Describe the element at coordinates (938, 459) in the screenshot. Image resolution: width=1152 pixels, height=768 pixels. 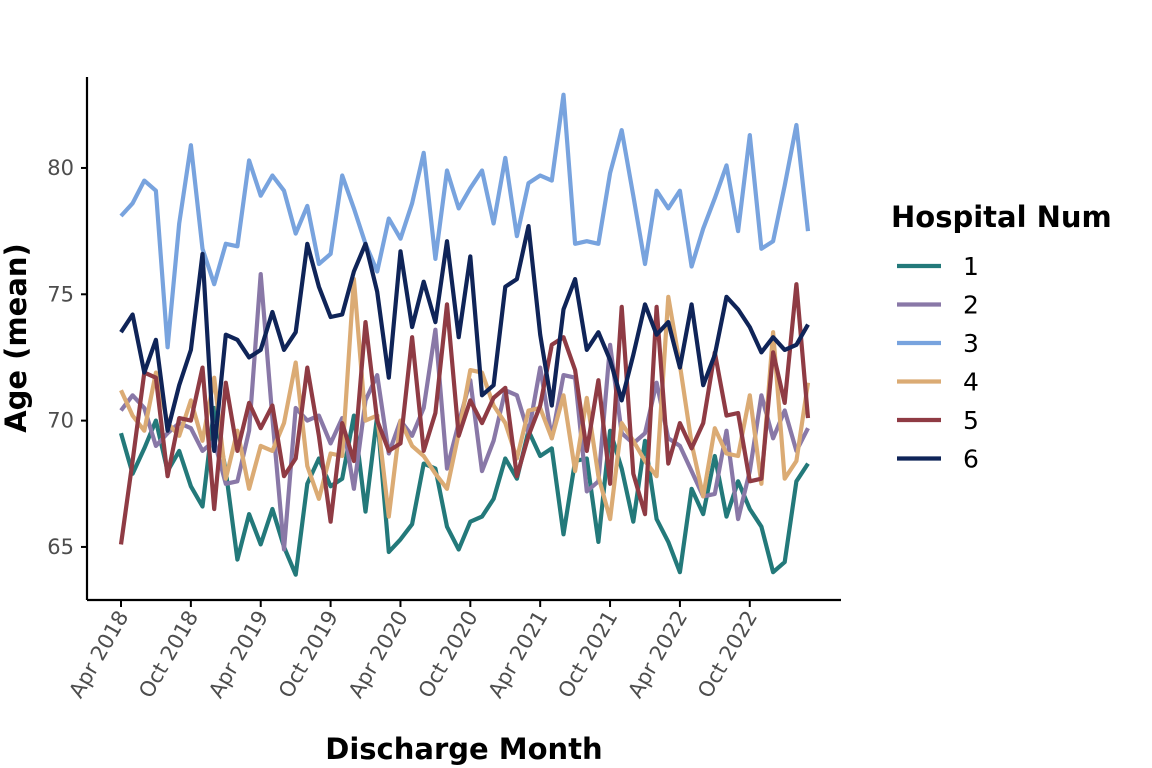
I see `legend-item-6: 6` at that location.